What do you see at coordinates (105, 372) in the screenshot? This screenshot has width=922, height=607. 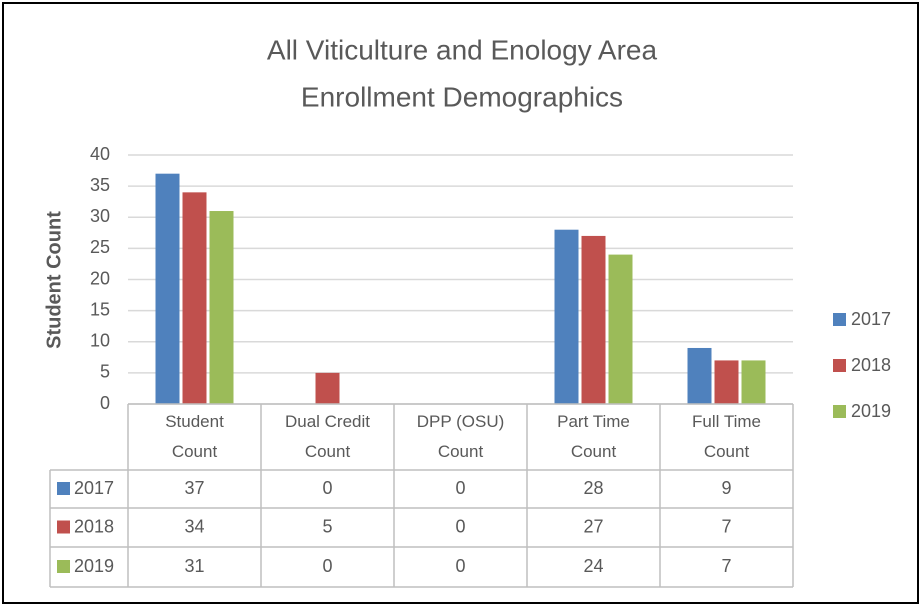 I see `y-tick-label: 5` at bounding box center [105, 372].